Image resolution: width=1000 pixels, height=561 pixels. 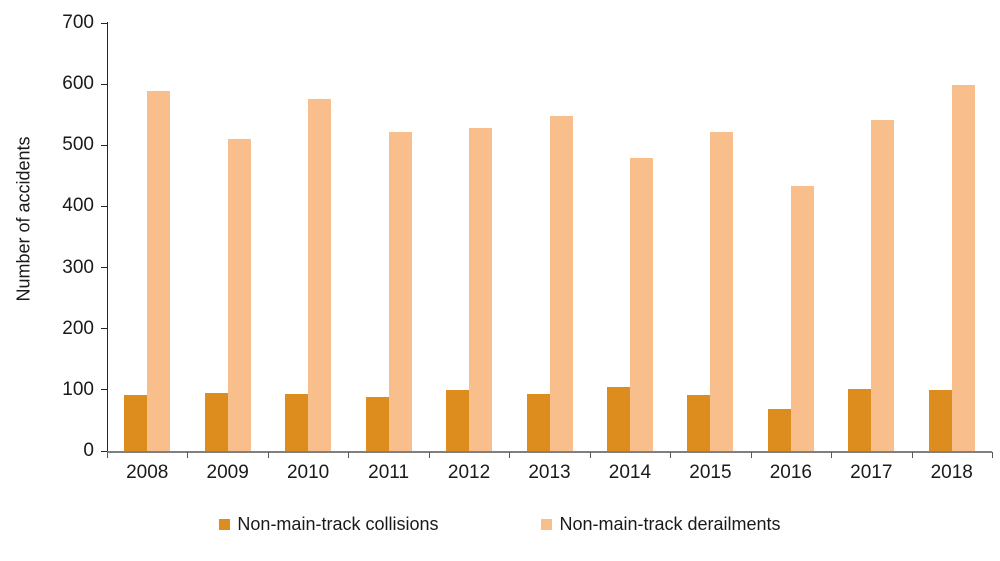 What do you see at coordinates (699, 422) in the screenshot?
I see `bar-collisions-2015` at bounding box center [699, 422].